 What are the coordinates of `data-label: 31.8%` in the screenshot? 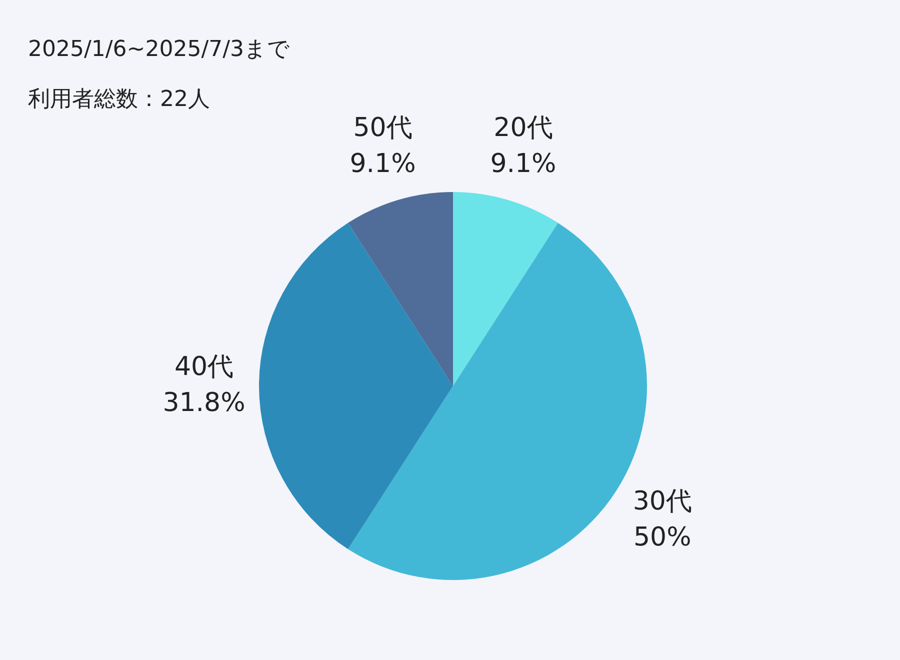 It's located at (204, 403).